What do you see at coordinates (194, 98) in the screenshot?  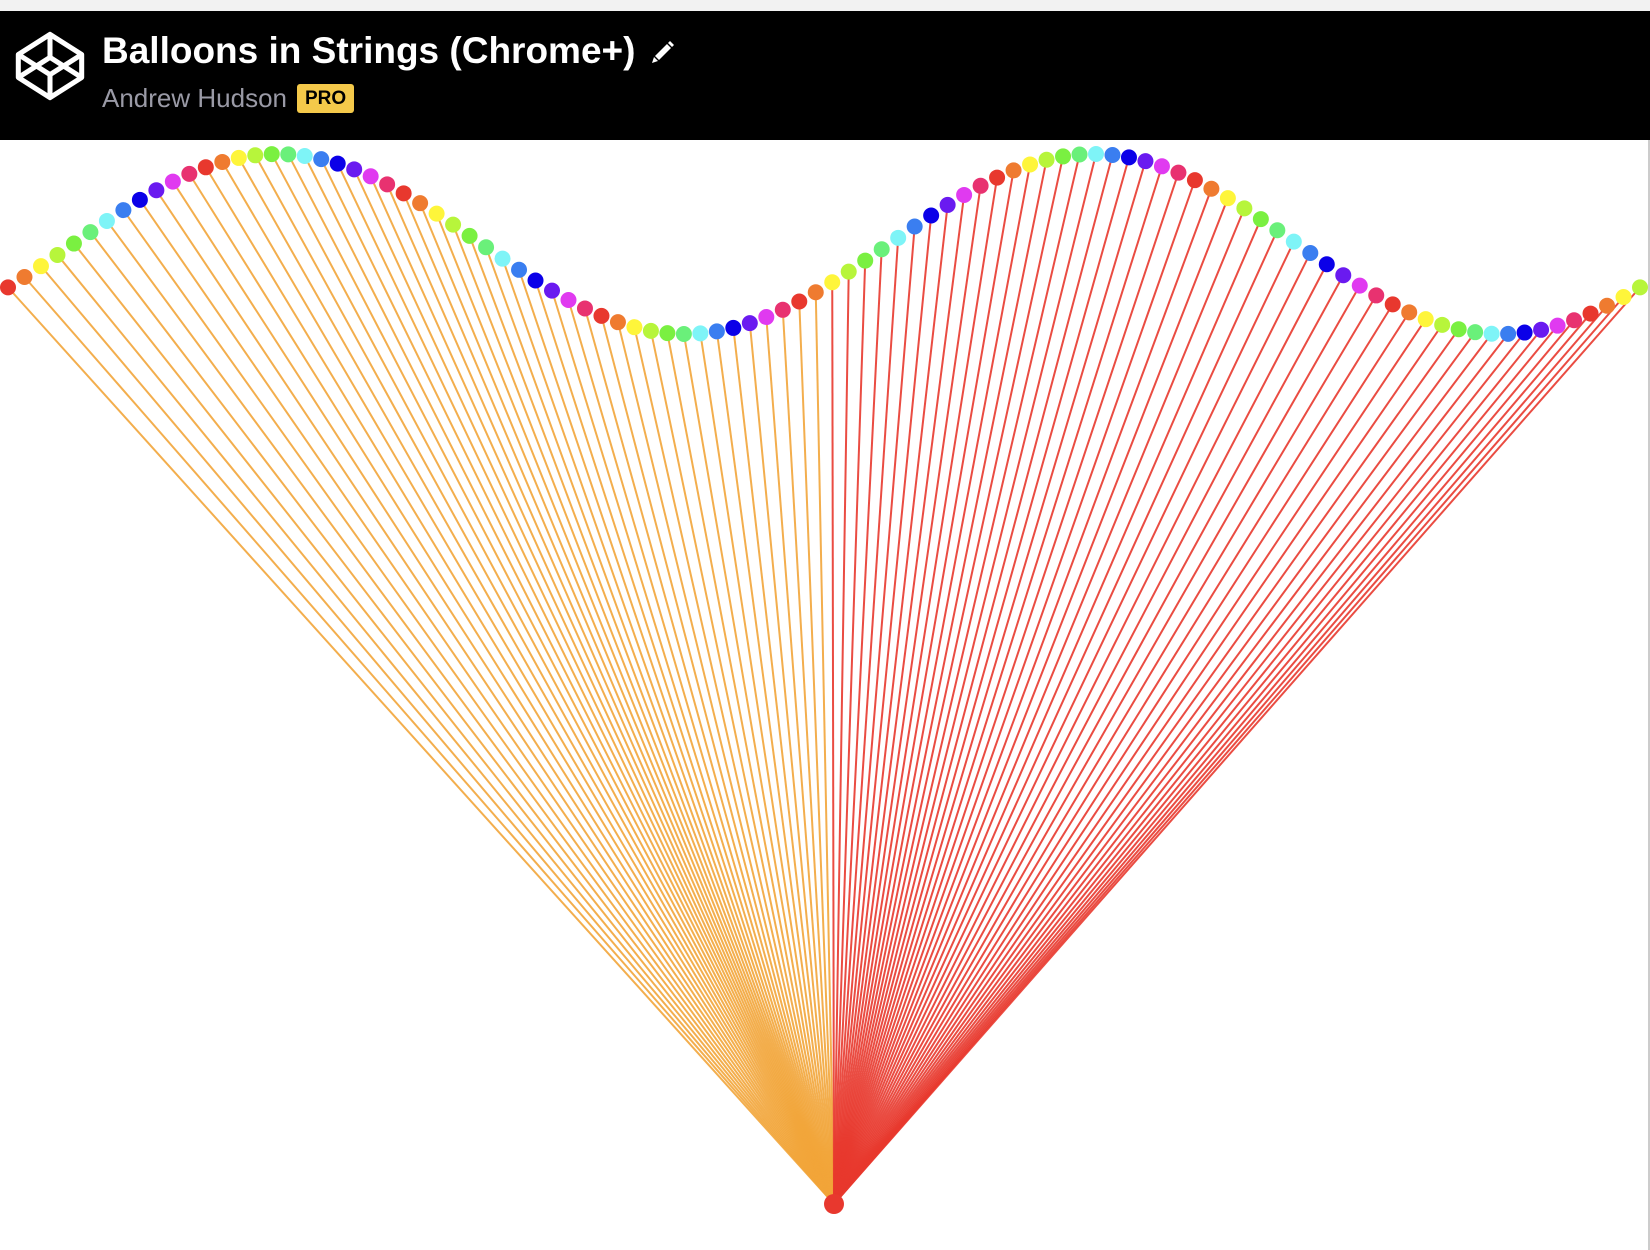 I see `author-name: Andrew Hudson` at bounding box center [194, 98].